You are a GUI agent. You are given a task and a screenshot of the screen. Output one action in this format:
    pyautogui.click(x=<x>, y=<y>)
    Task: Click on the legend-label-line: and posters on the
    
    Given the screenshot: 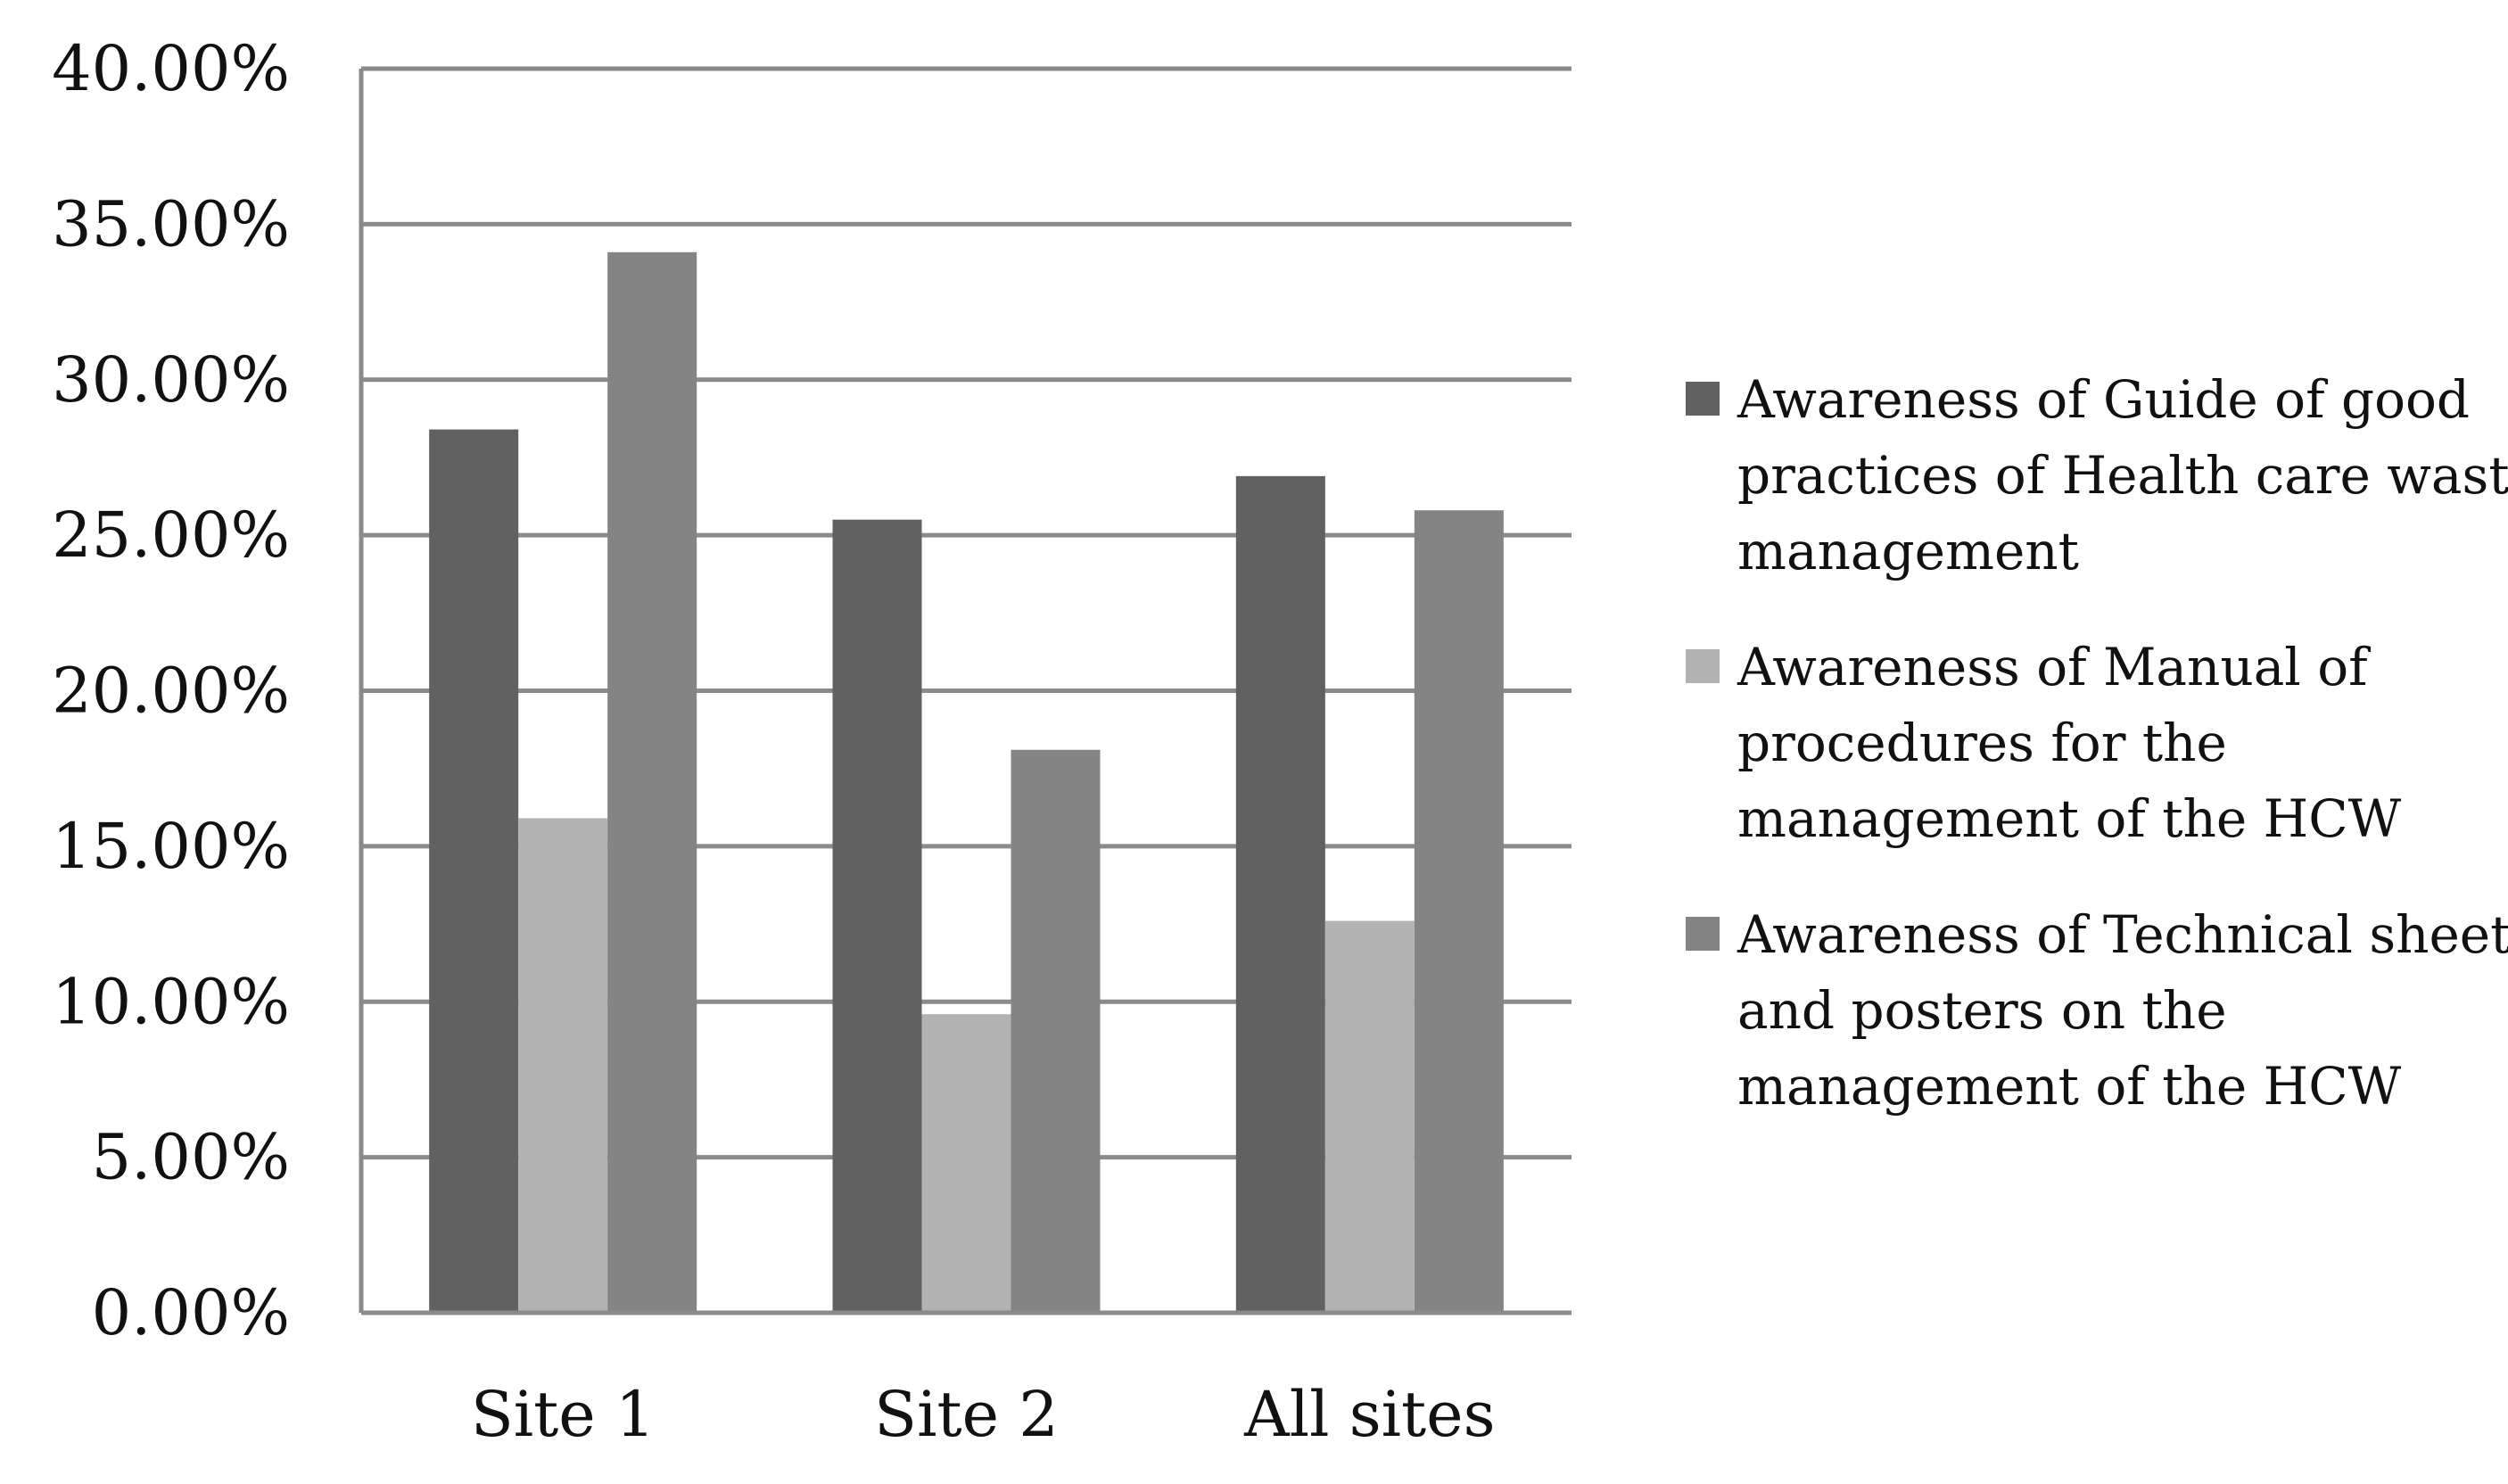 What is the action you would take?
    pyautogui.click(x=1982, y=1010)
    